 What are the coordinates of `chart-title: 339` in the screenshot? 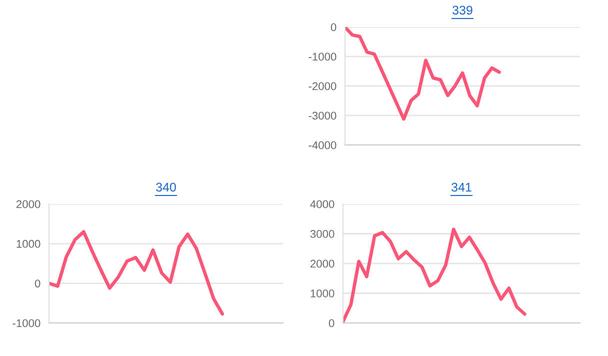 It's located at (462, 10).